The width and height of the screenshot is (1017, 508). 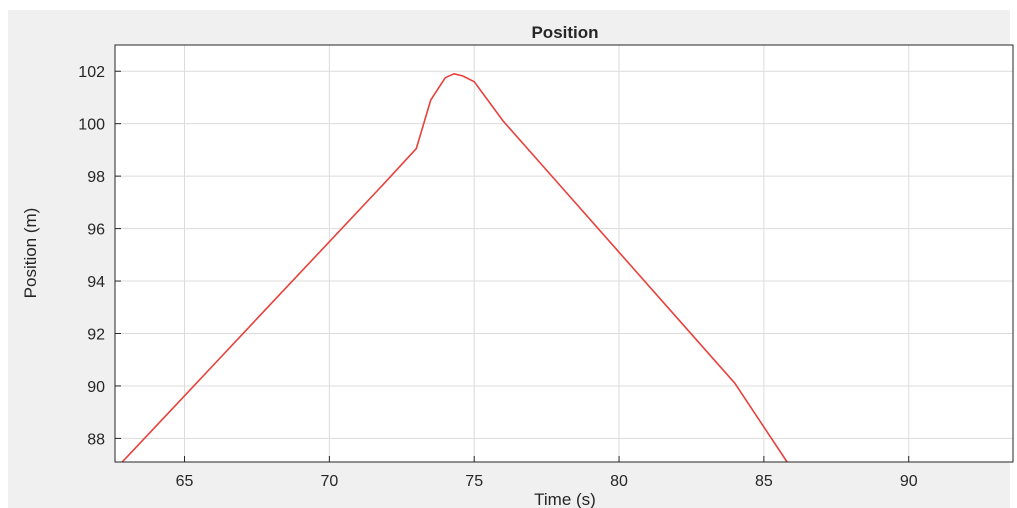 I want to click on x-tick-label: 75, so click(x=474, y=481).